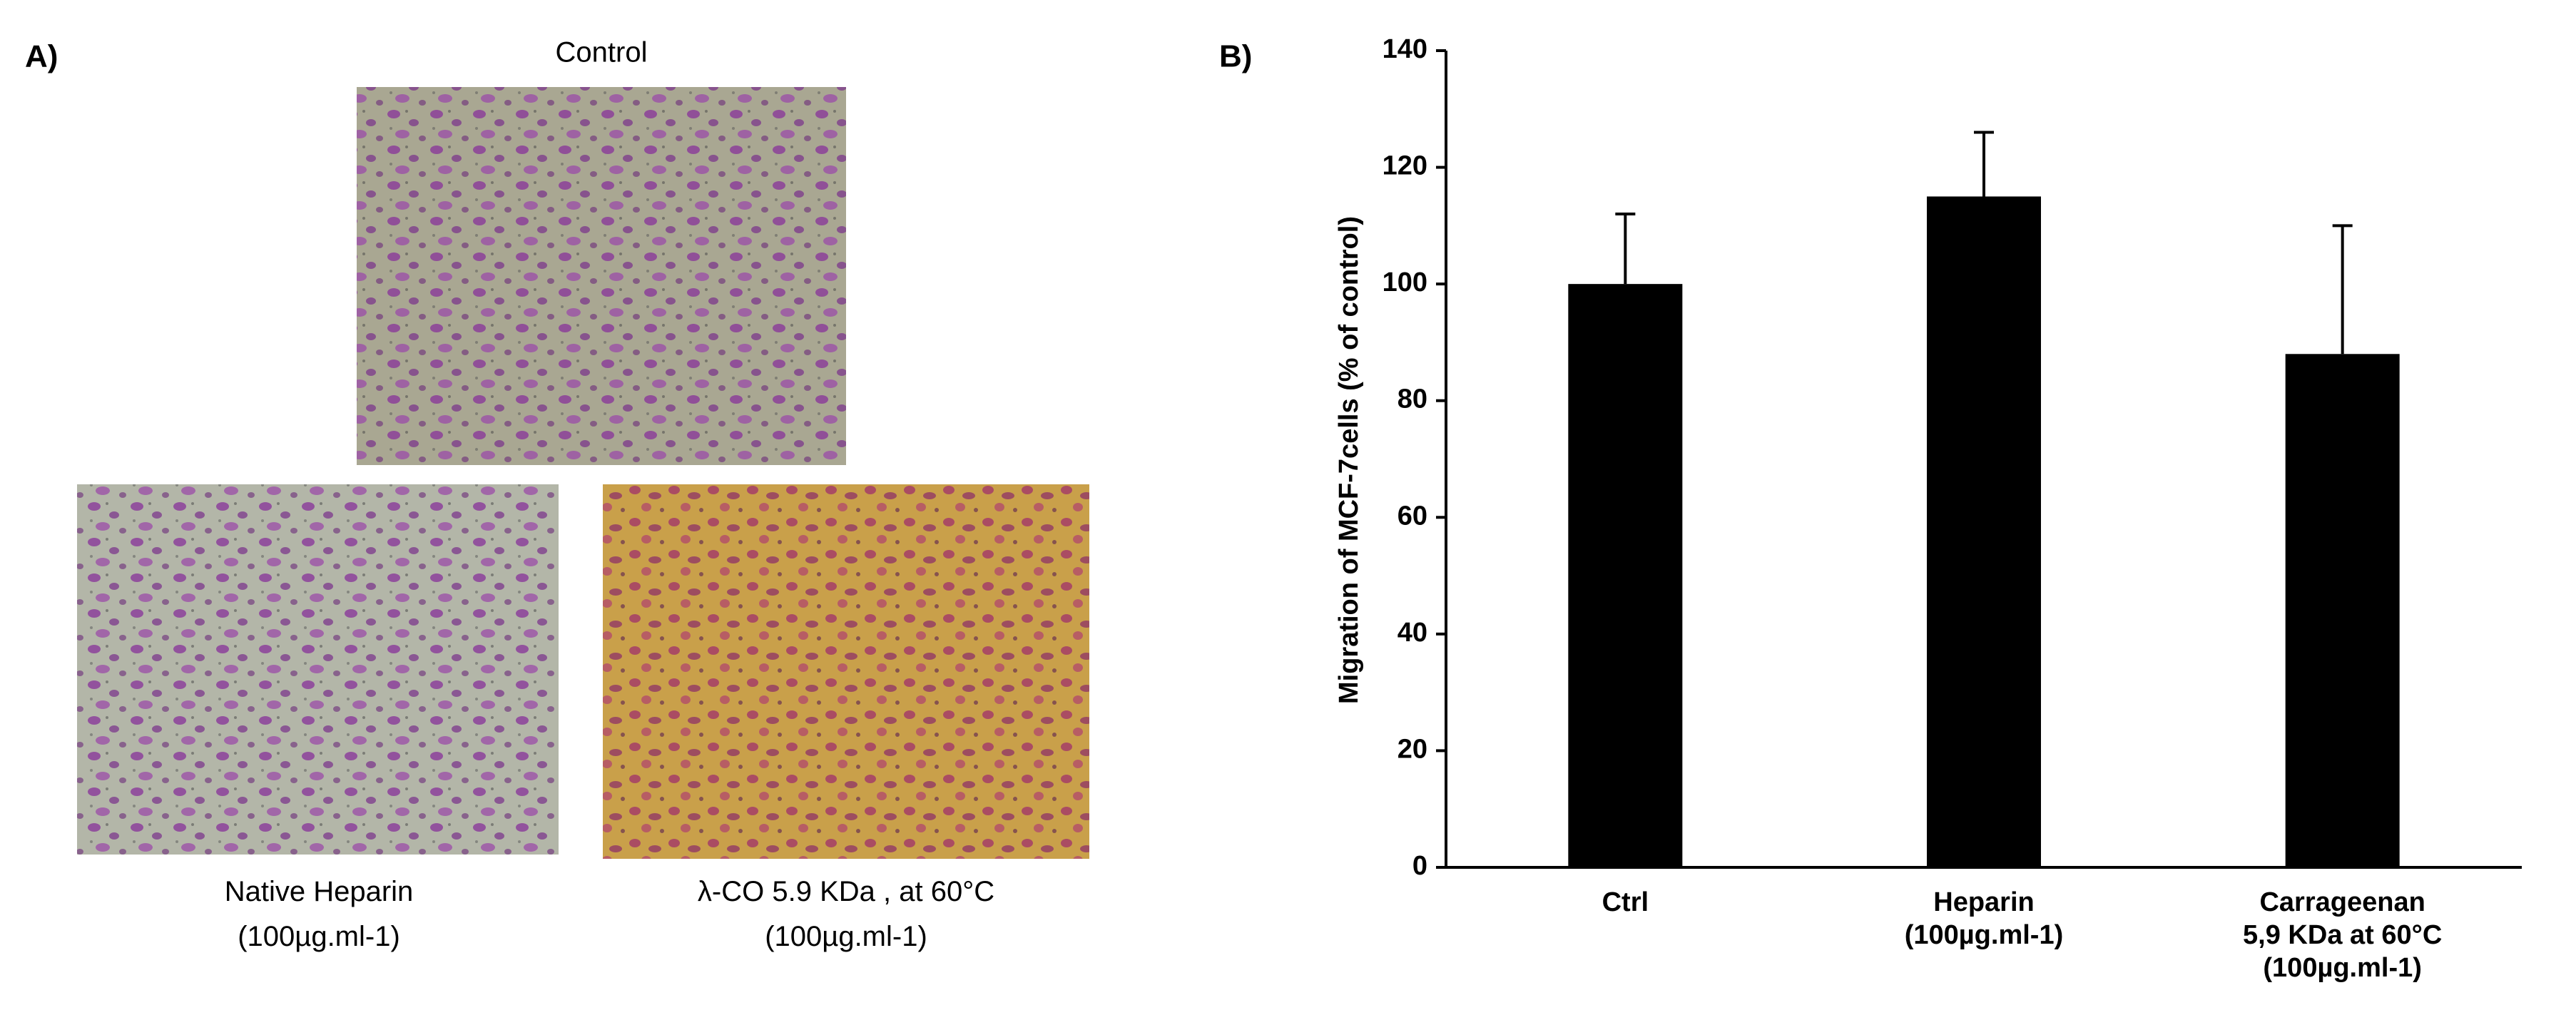 This screenshot has height=1025, width=2576. What do you see at coordinates (1412, 399) in the screenshot?
I see `y-tick-label: 80` at bounding box center [1412, 399].